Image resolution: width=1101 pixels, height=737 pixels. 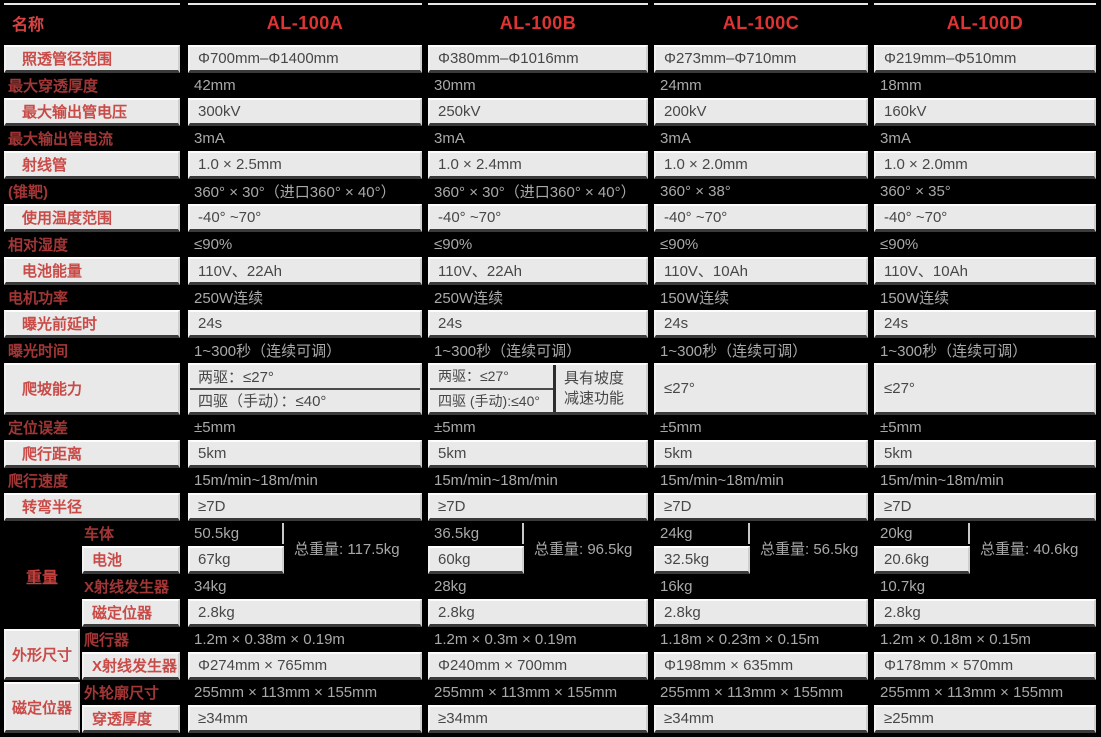 What do you see at coordinates (985, 666) in the screenshot?
I see `cell-value: Φ178mm × 570mm` at bounding box center [985, 666].